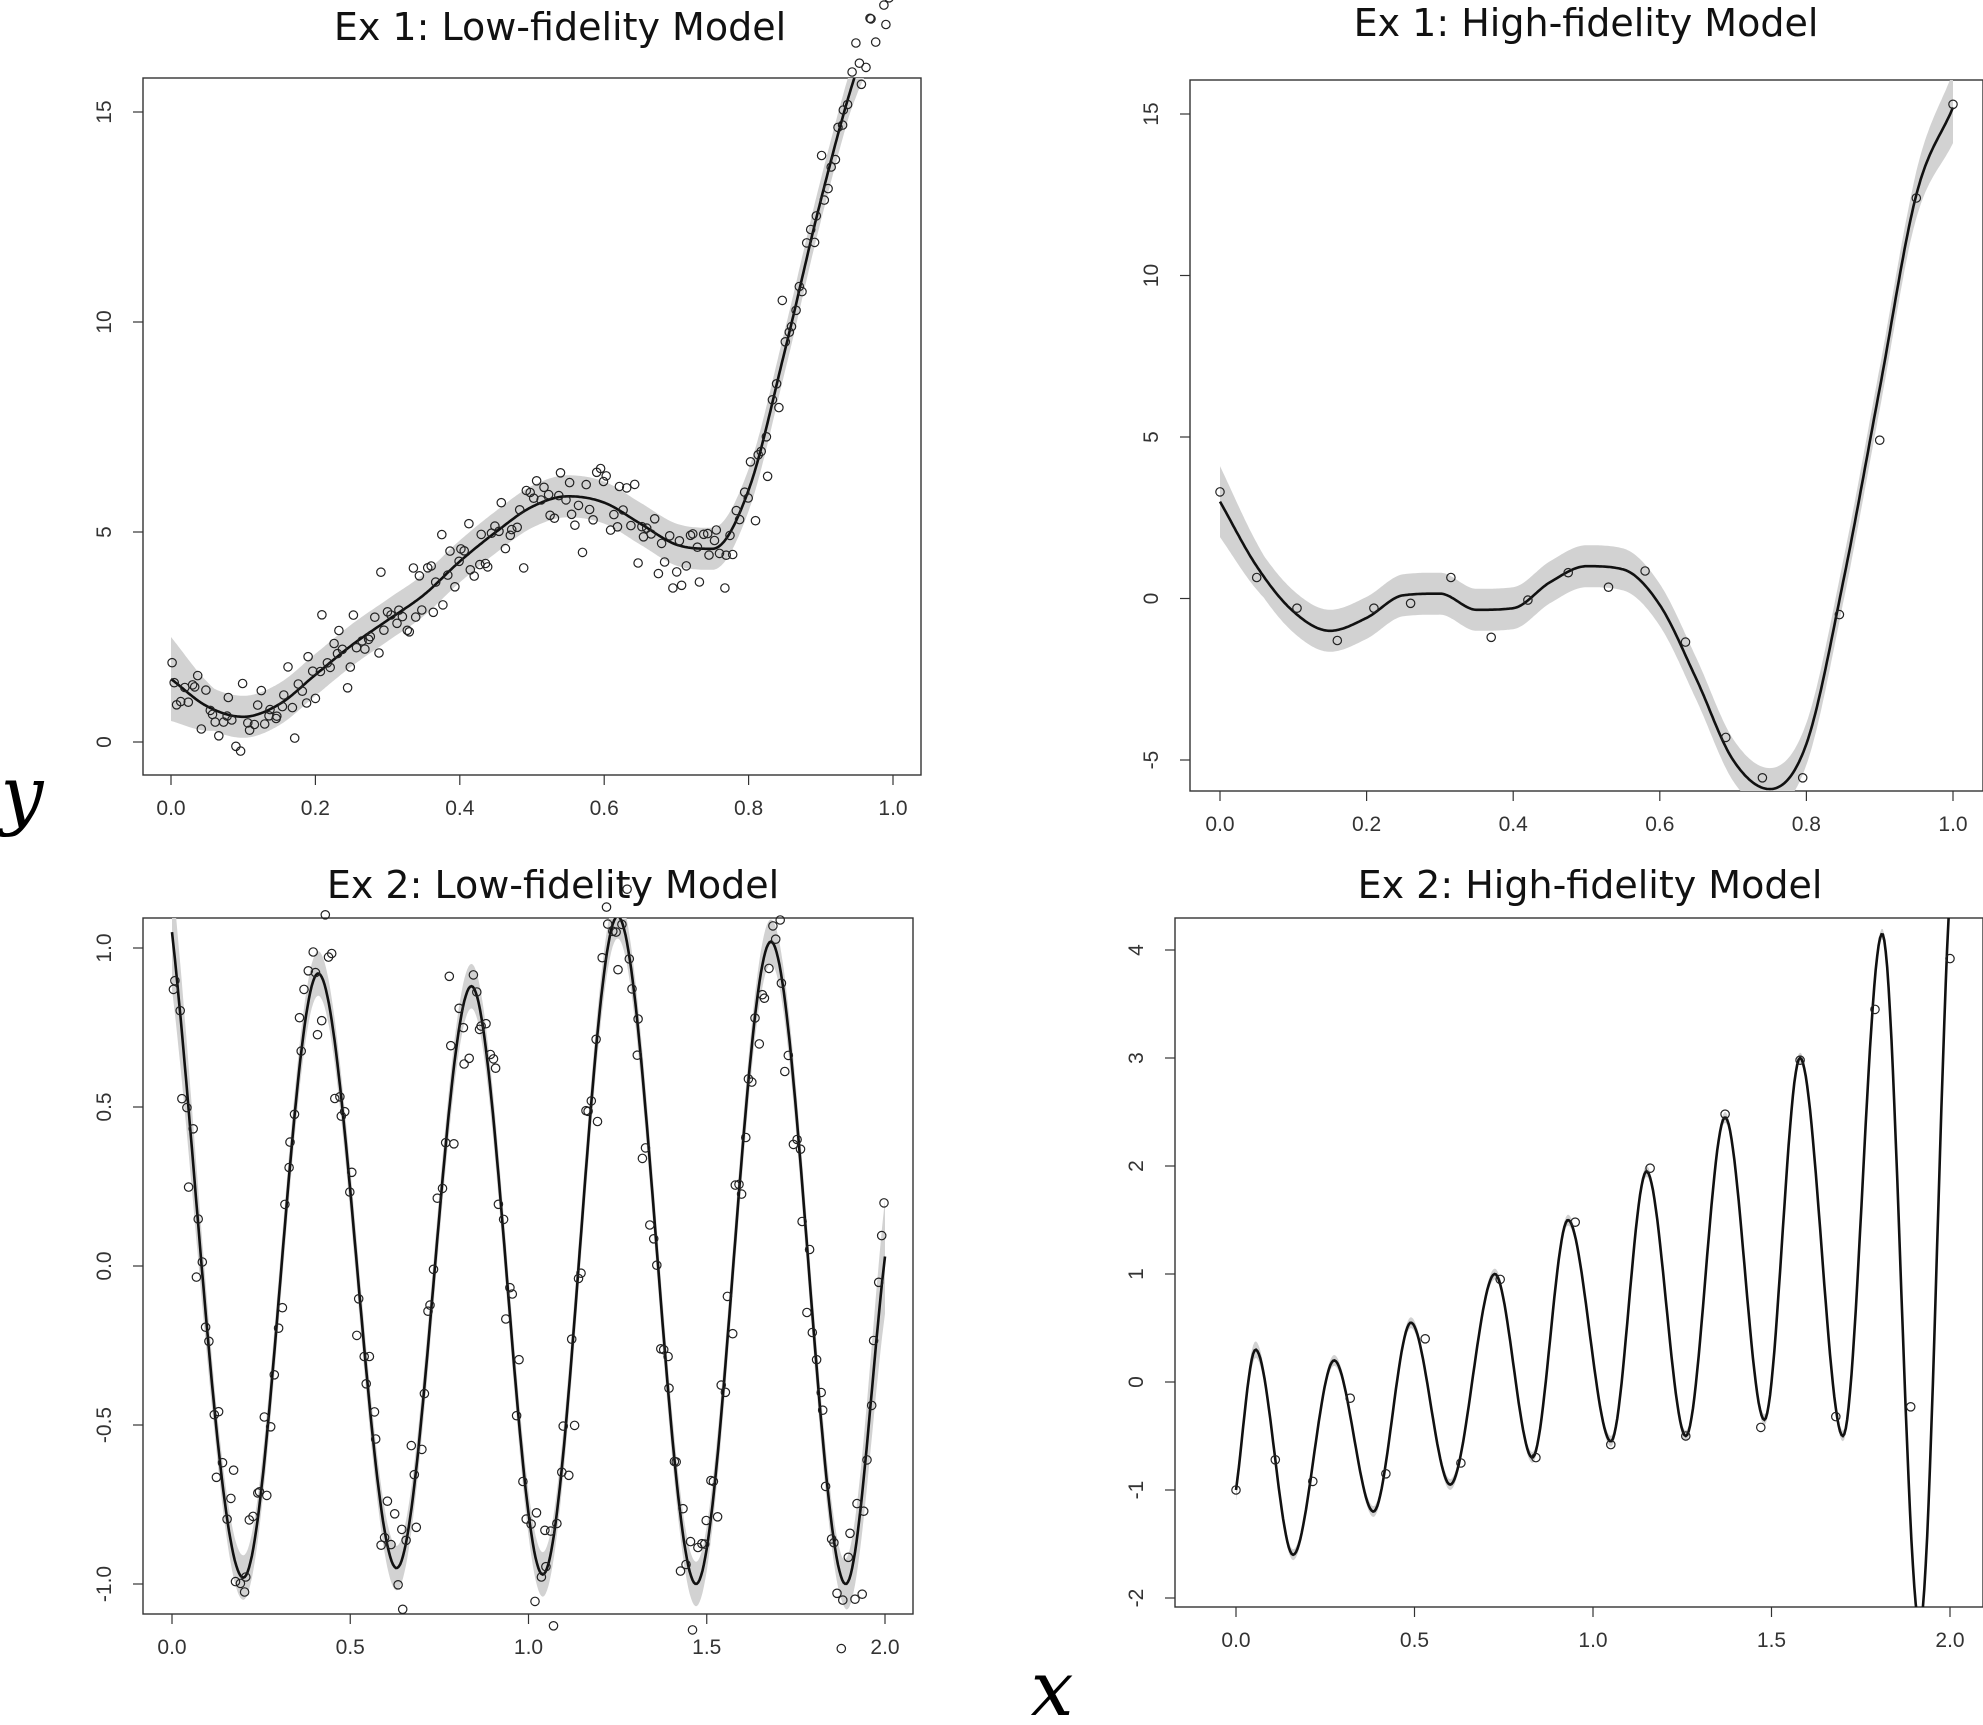 The image size is (1983, 1725). What do you see at coordinates (460, 808) in the screenshot?
I see `x-tick-label: 0.4` at bounding box center [460, 808].